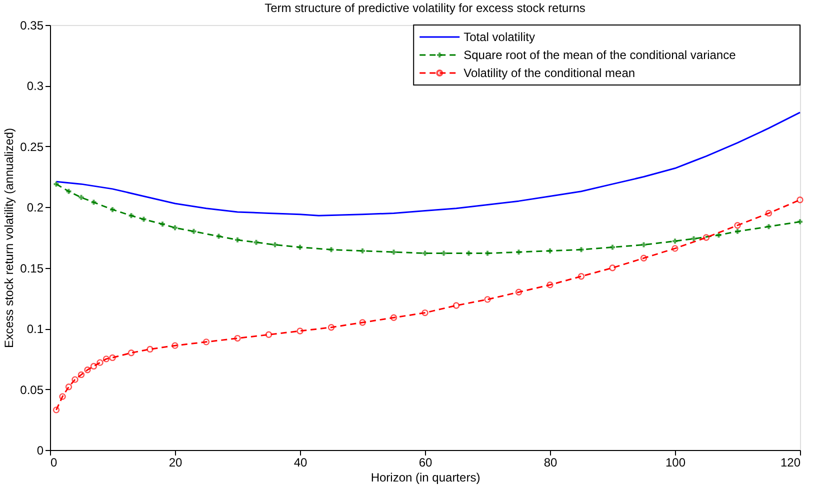 The height and width of the screenshot is (495, 828). I want to click on y-tick-label: 0.1, so click(35, 329).